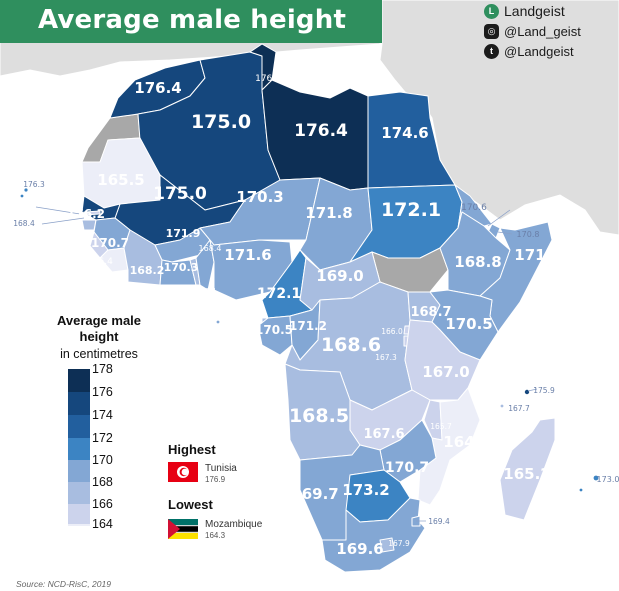 This screenshot has height=591, width=619. What do you see at coordinates (102, 438) in the screenshot?
I see `legend-tick: 172` at bounding box center [102, 438].